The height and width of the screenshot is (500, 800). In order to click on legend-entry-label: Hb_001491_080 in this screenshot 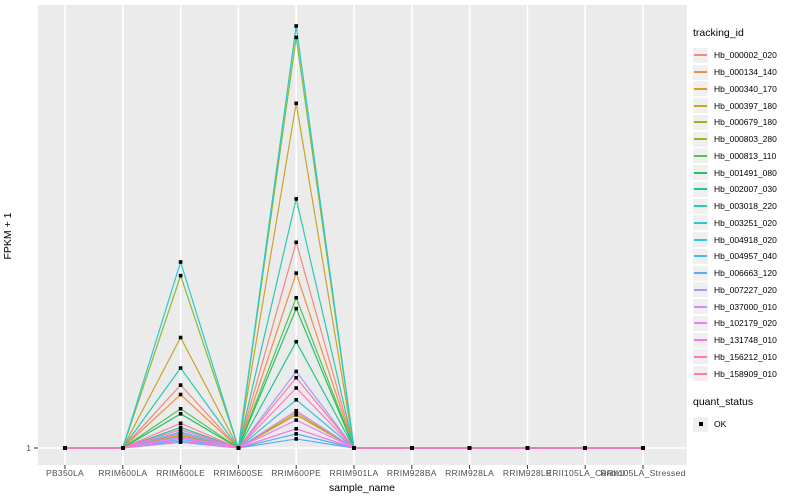, I will do `click(745, 172)`.